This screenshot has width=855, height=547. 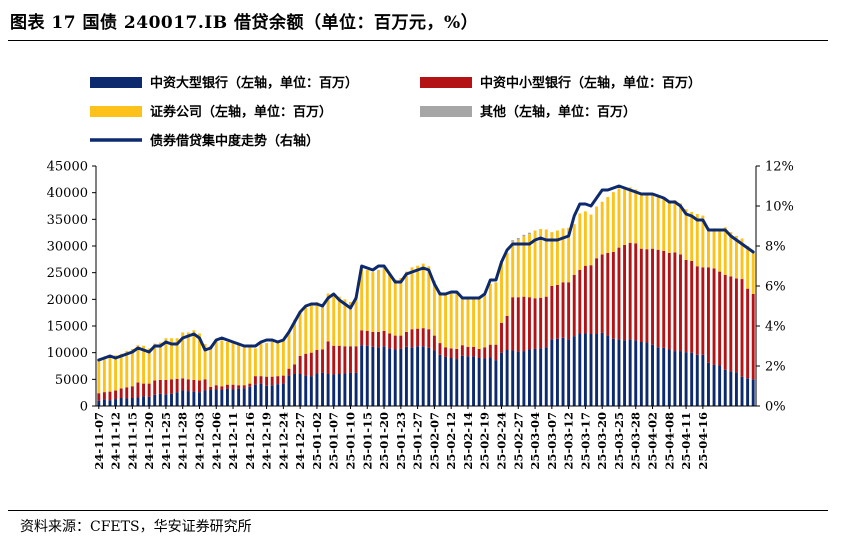 I want to click on x-tick-label: 24-11-25, so click(x=166, y=441).